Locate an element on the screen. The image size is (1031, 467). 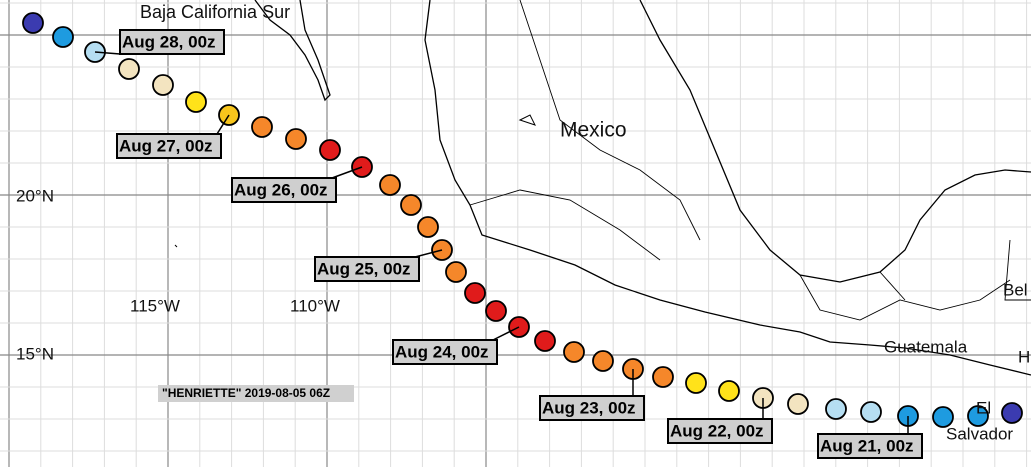
date-label: Aug 22, 00z is located at coordinates (717, 430).